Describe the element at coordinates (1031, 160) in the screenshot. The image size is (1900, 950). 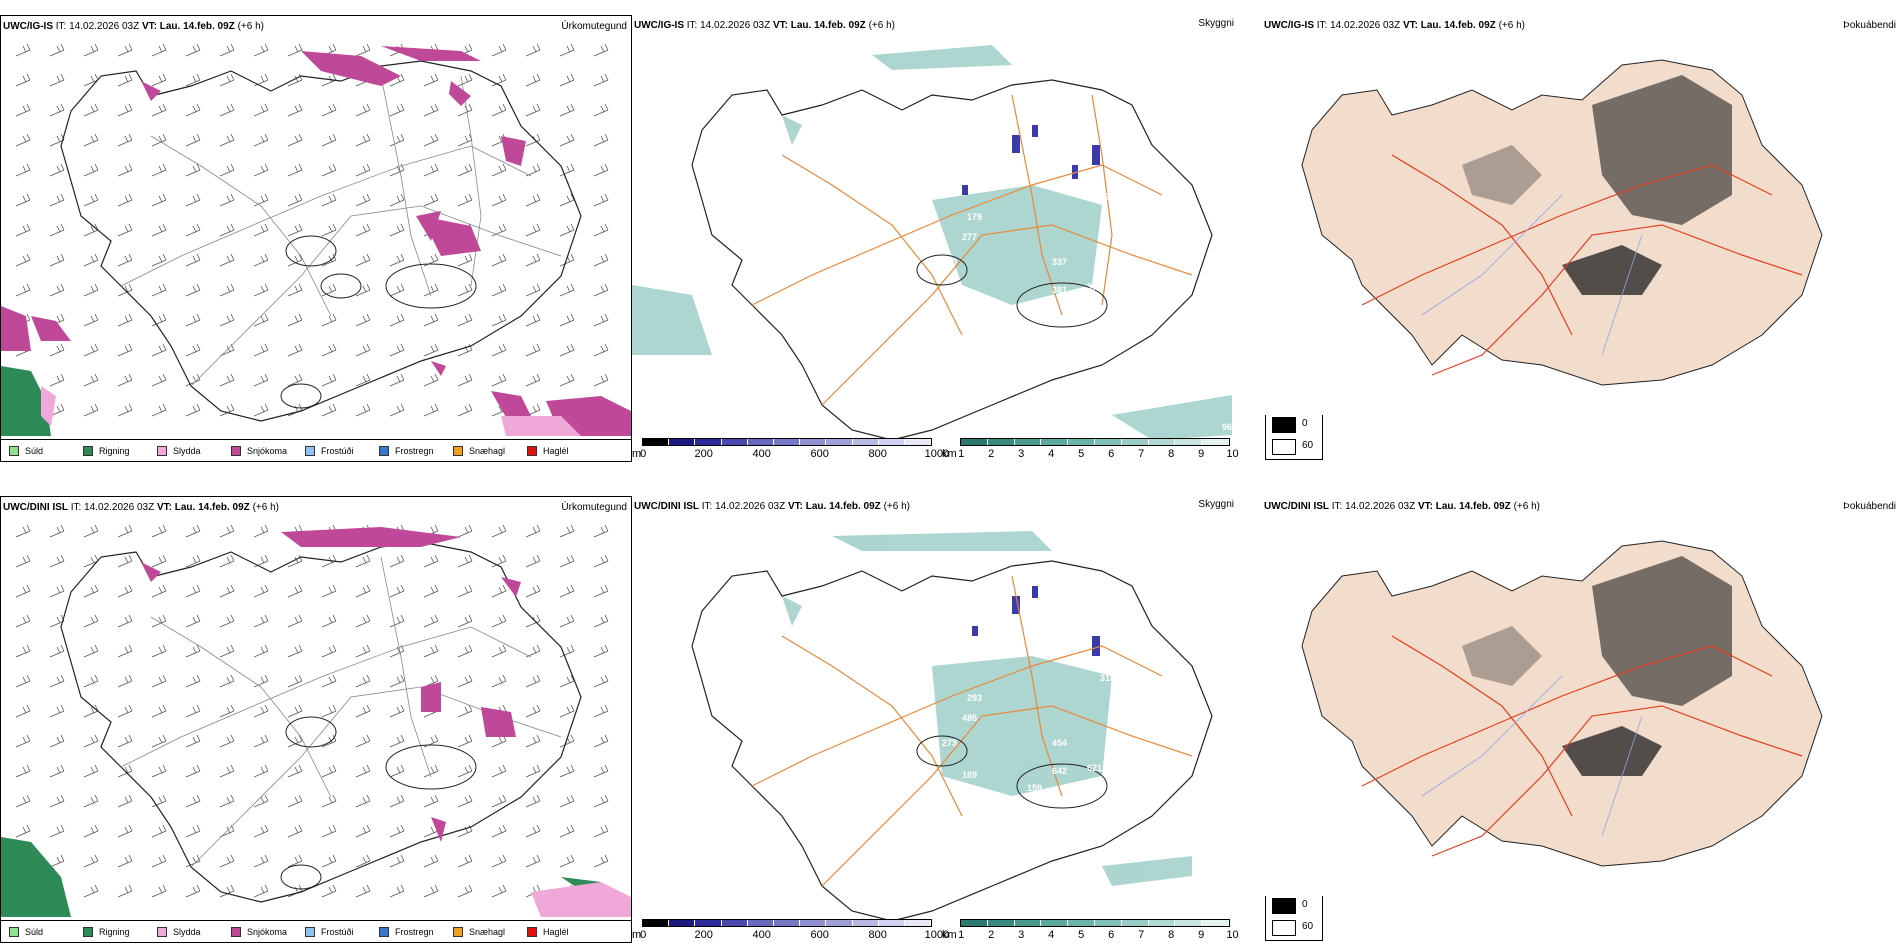
I see `ceiling-areas` at that location.